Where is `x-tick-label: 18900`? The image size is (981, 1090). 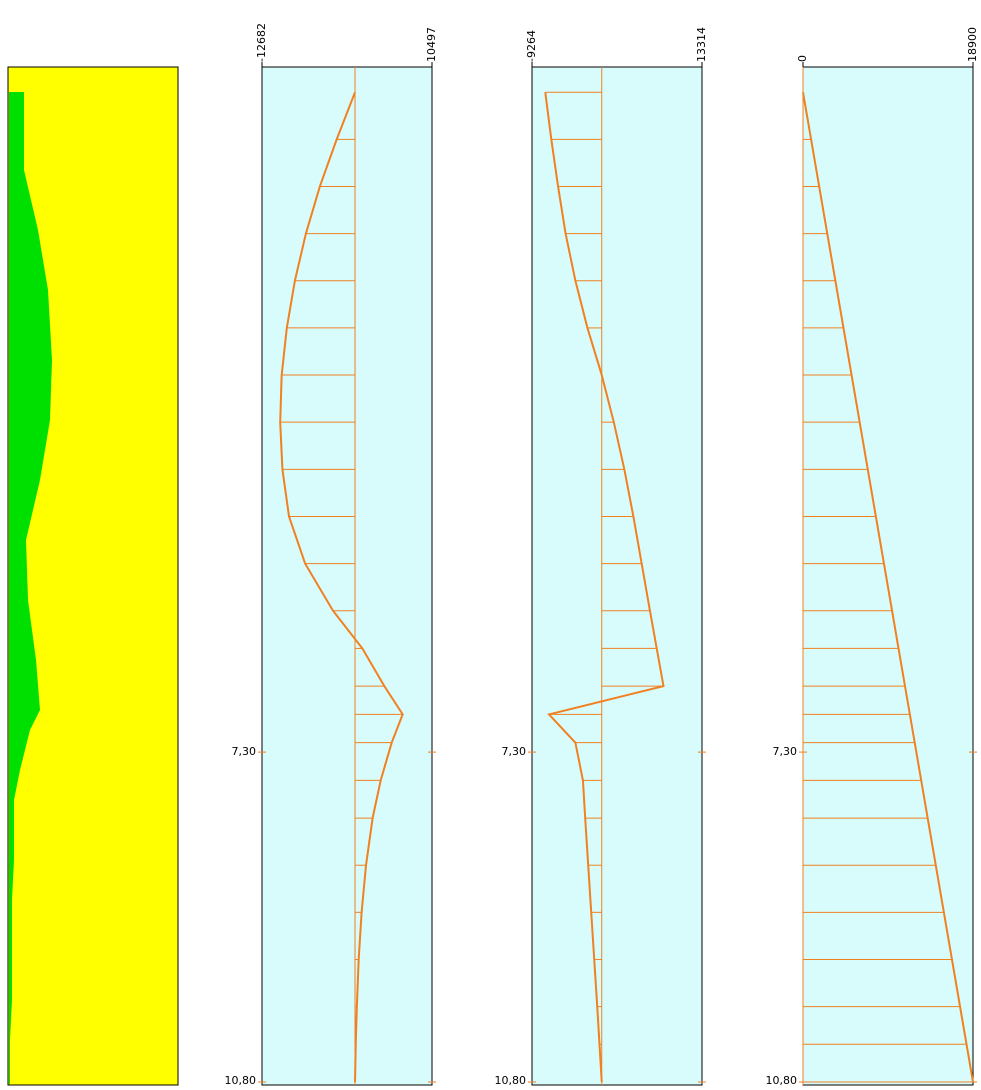 x-tick-label: 18900 is located at coordinates (972, 44).